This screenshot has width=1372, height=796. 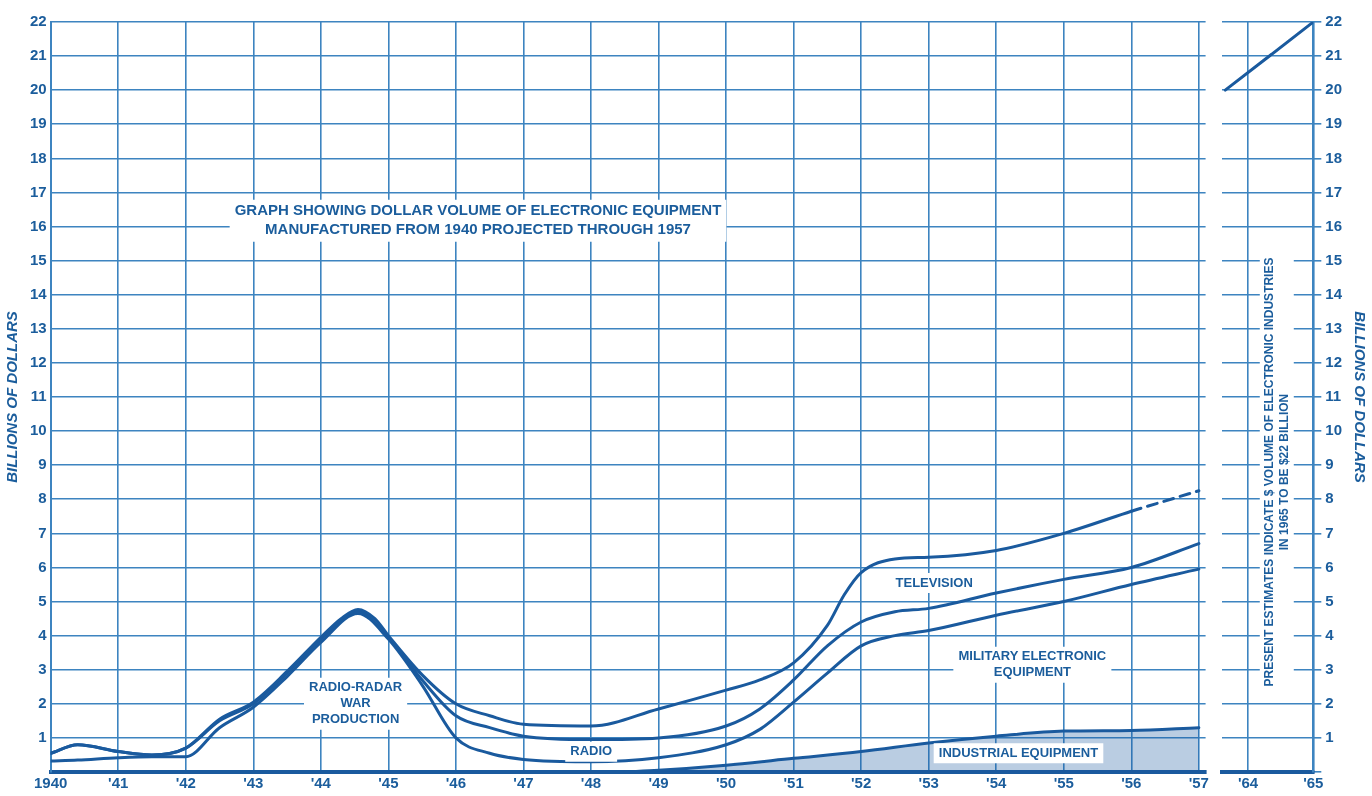 What do you see at coordinates (321, 783) in the screenshot?
I see `x-tick-label: '44` at bounding box center [321, 783].